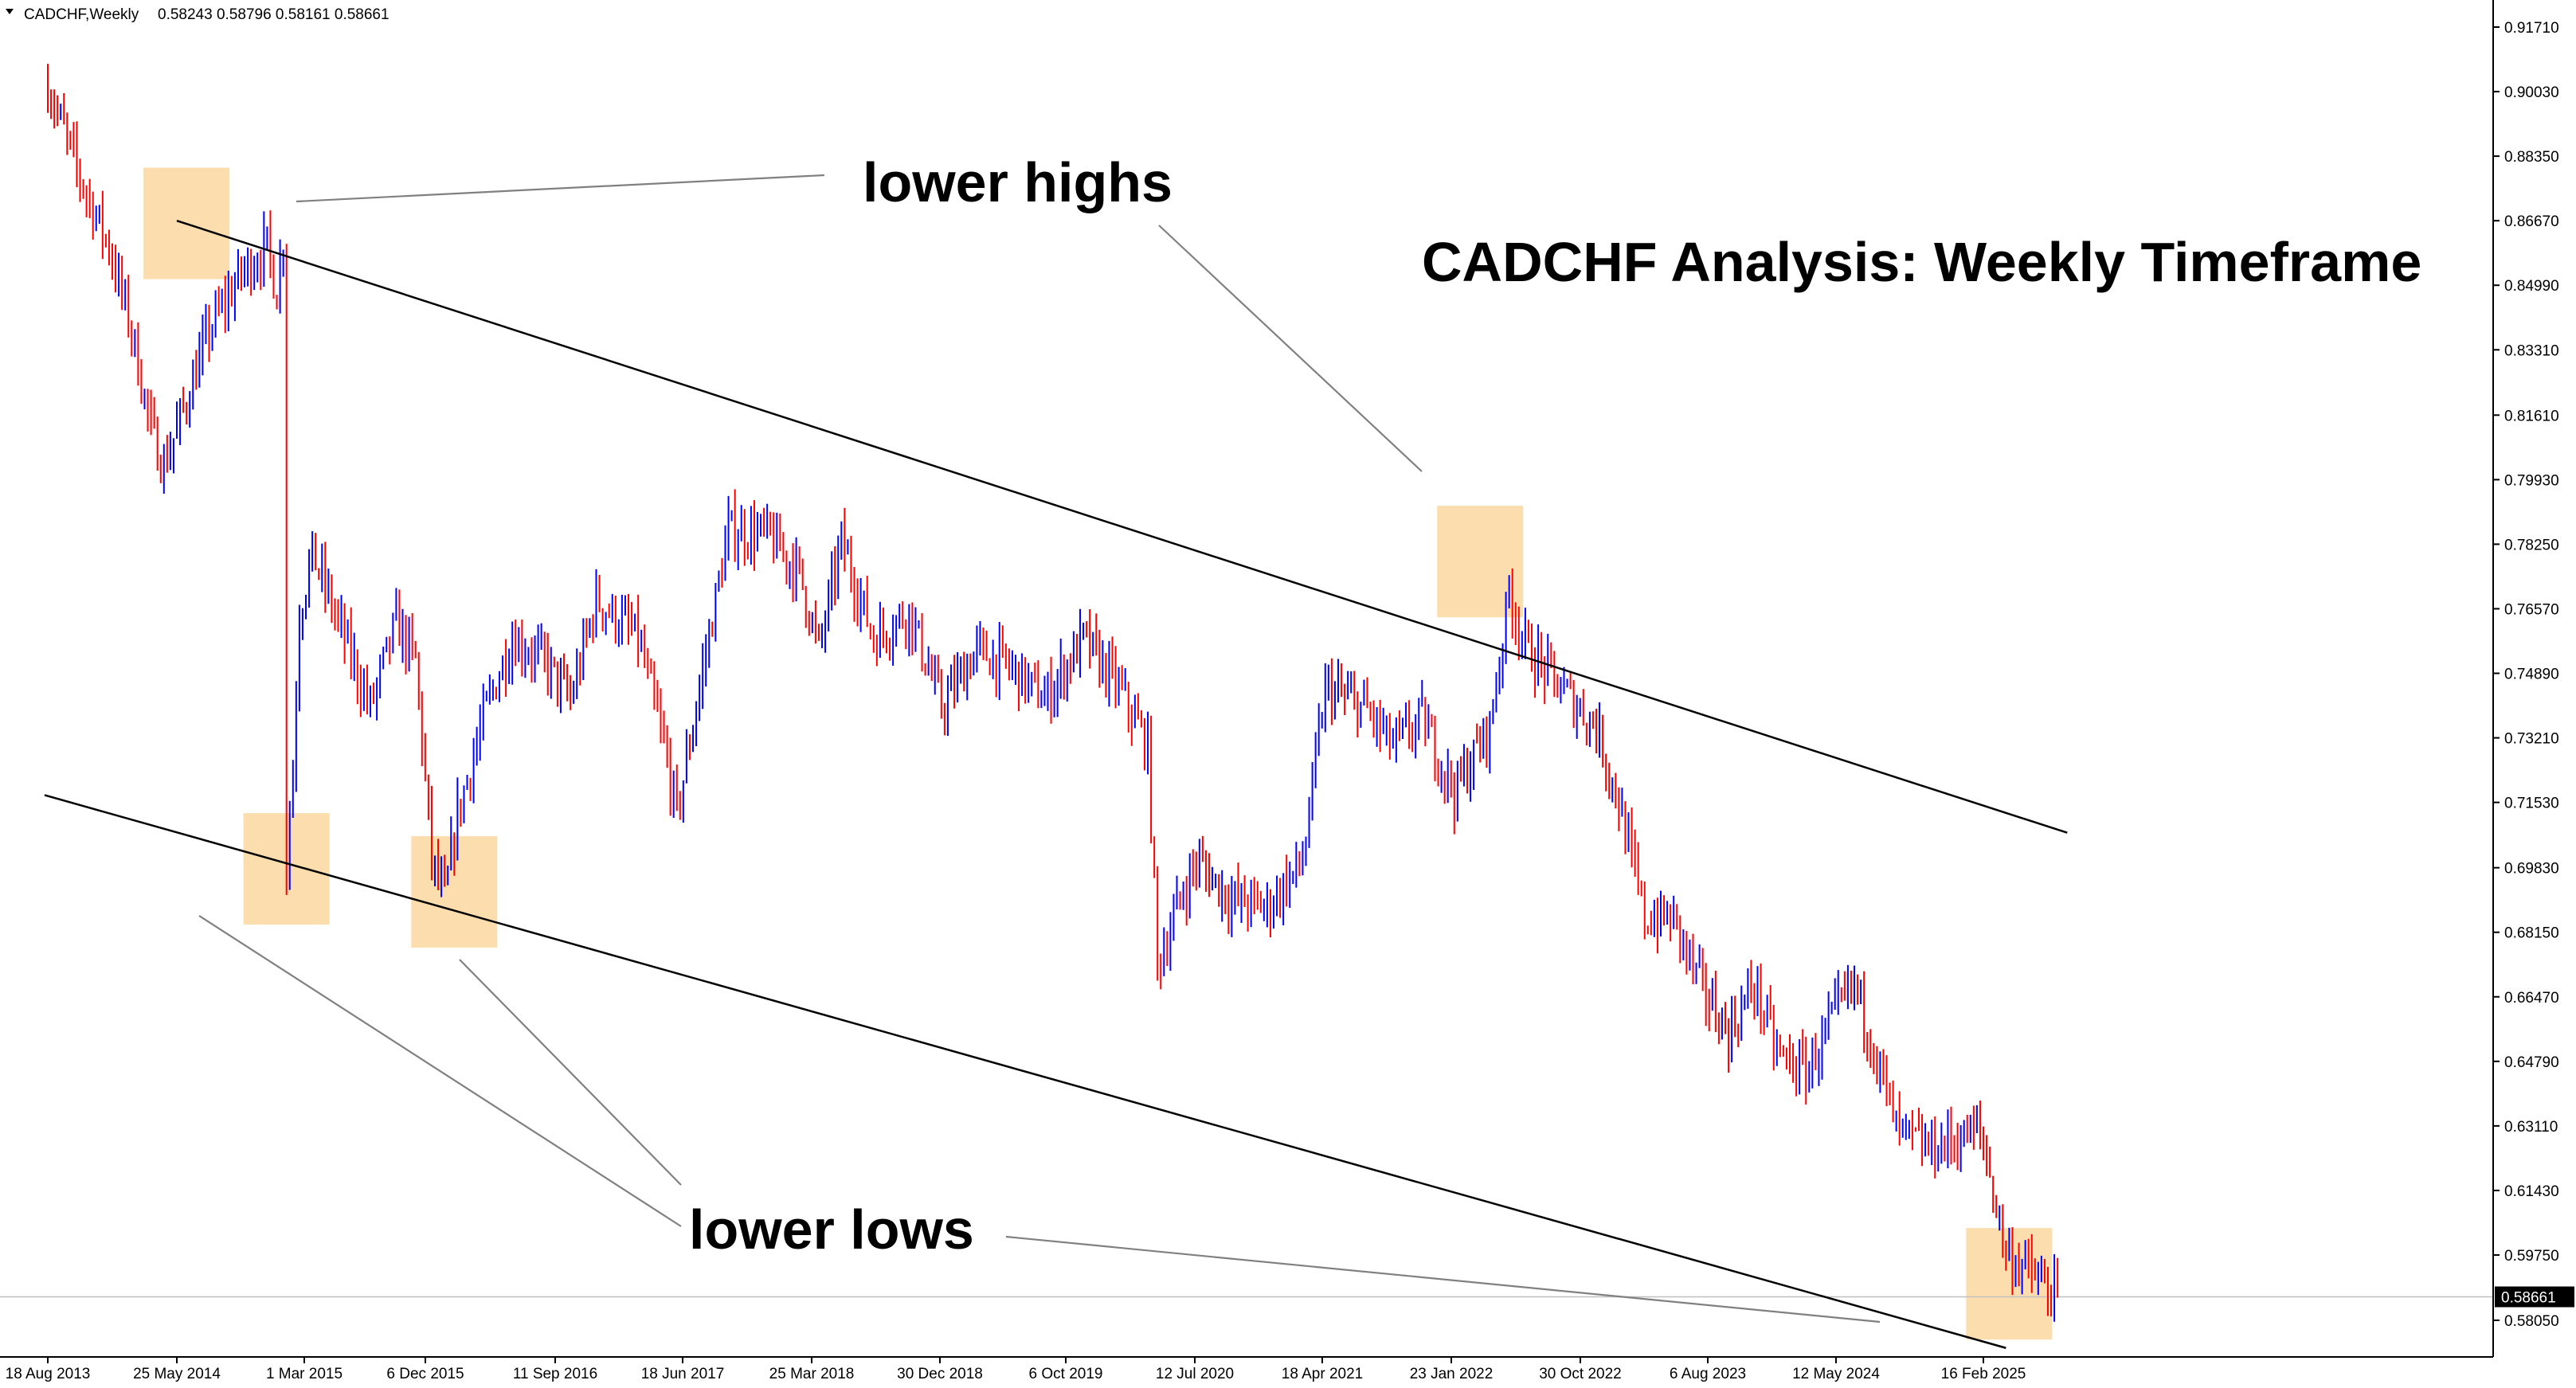 The height and width of the screenshot is (1388, 2576). What do you see at coordinates (2531, 416) in the screenshot?
I see `price-tick-label: 0.81610` at bounding box center [2531, 416].